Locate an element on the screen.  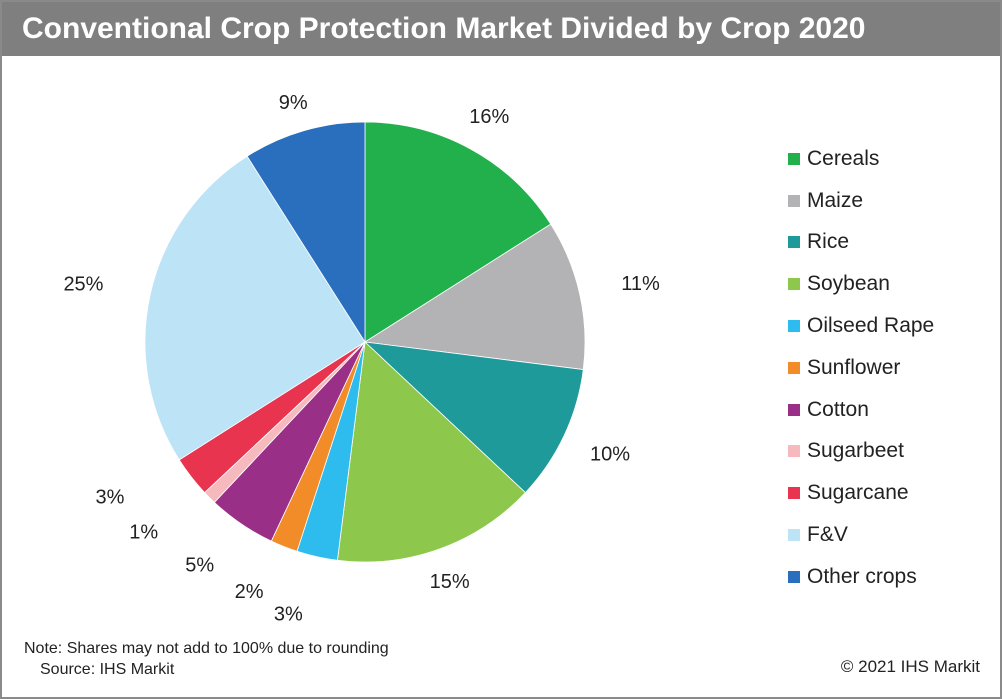
legend-item: Oilseed Rape is located at coordinates (861, 326).